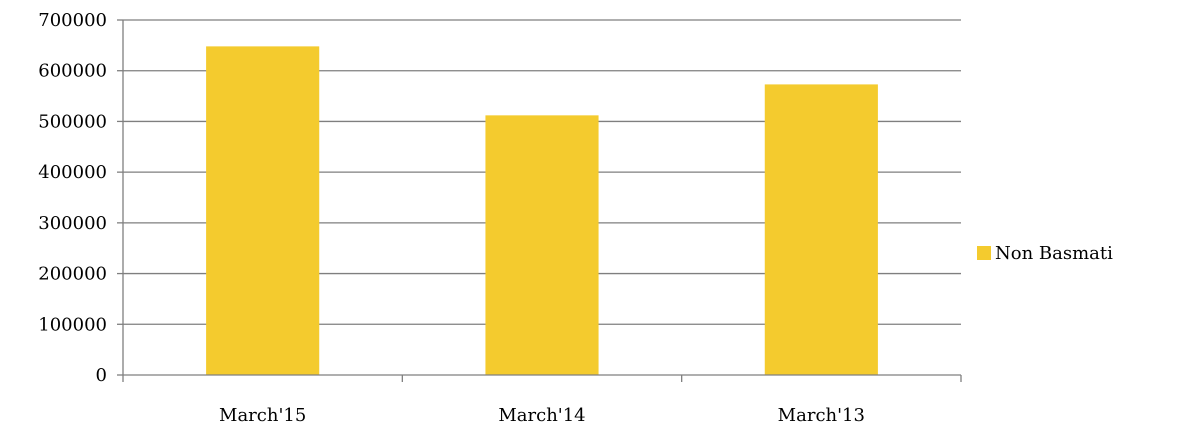 Image resolution: width=1195 pixels, height=429 pixels. Describe the element at coordinates (72, 121) in the screenshot. I see `y-tick-label: 500000` at that location.